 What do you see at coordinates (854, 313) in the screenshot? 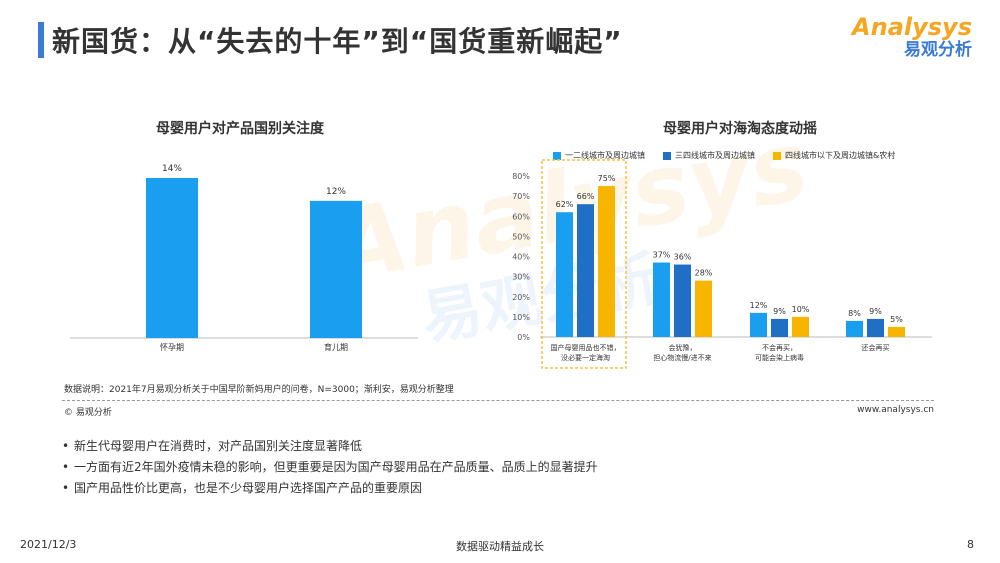
I see `right-bar-value-s1-c4: 8%` at bounding box center [854, 313].